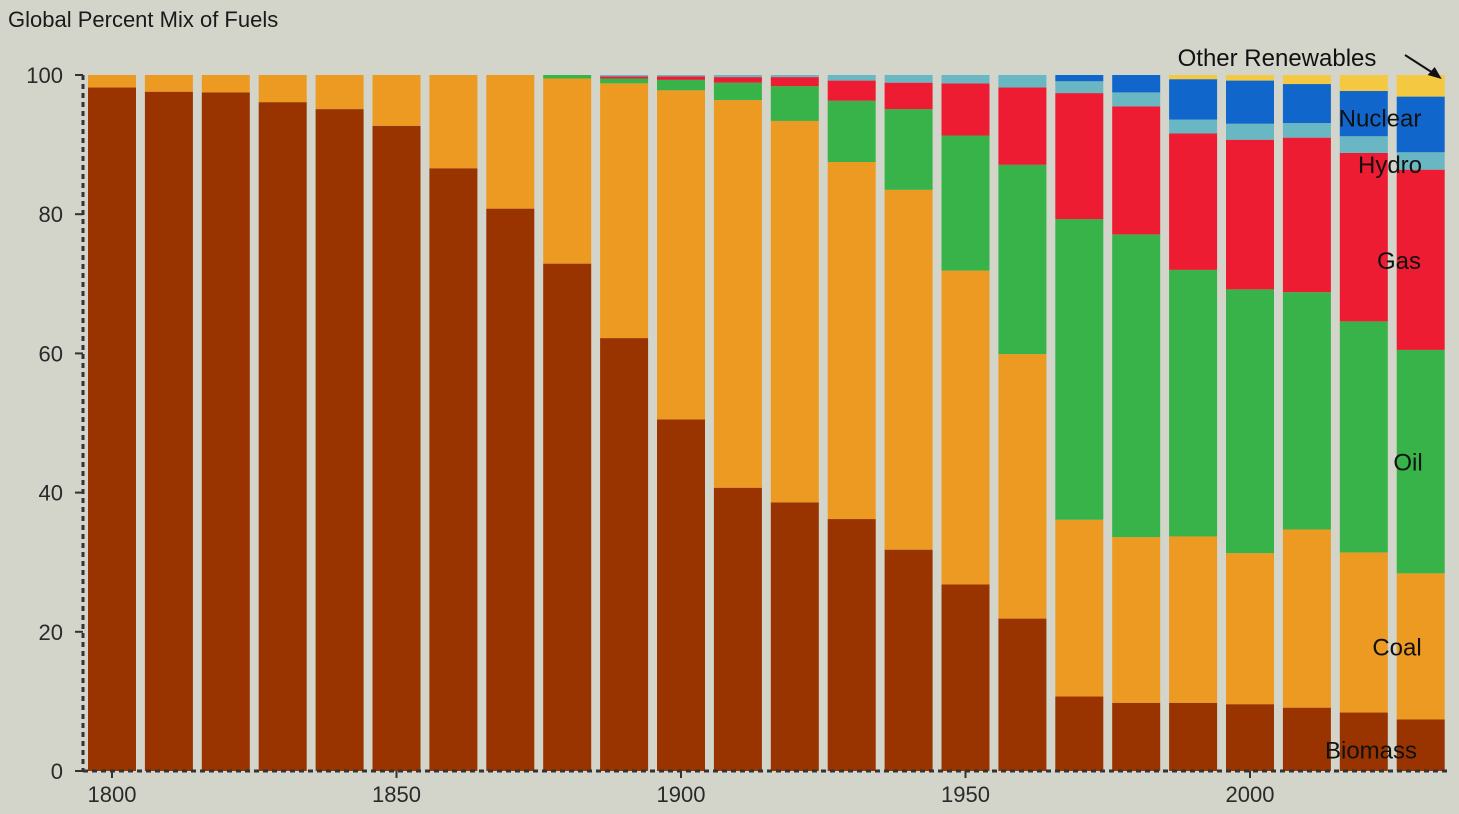 The image size is (1459, 814). Describe the element at coordinates (1306, 215) in the screenshot. I see `bar-segment-gas-2010` at that location.